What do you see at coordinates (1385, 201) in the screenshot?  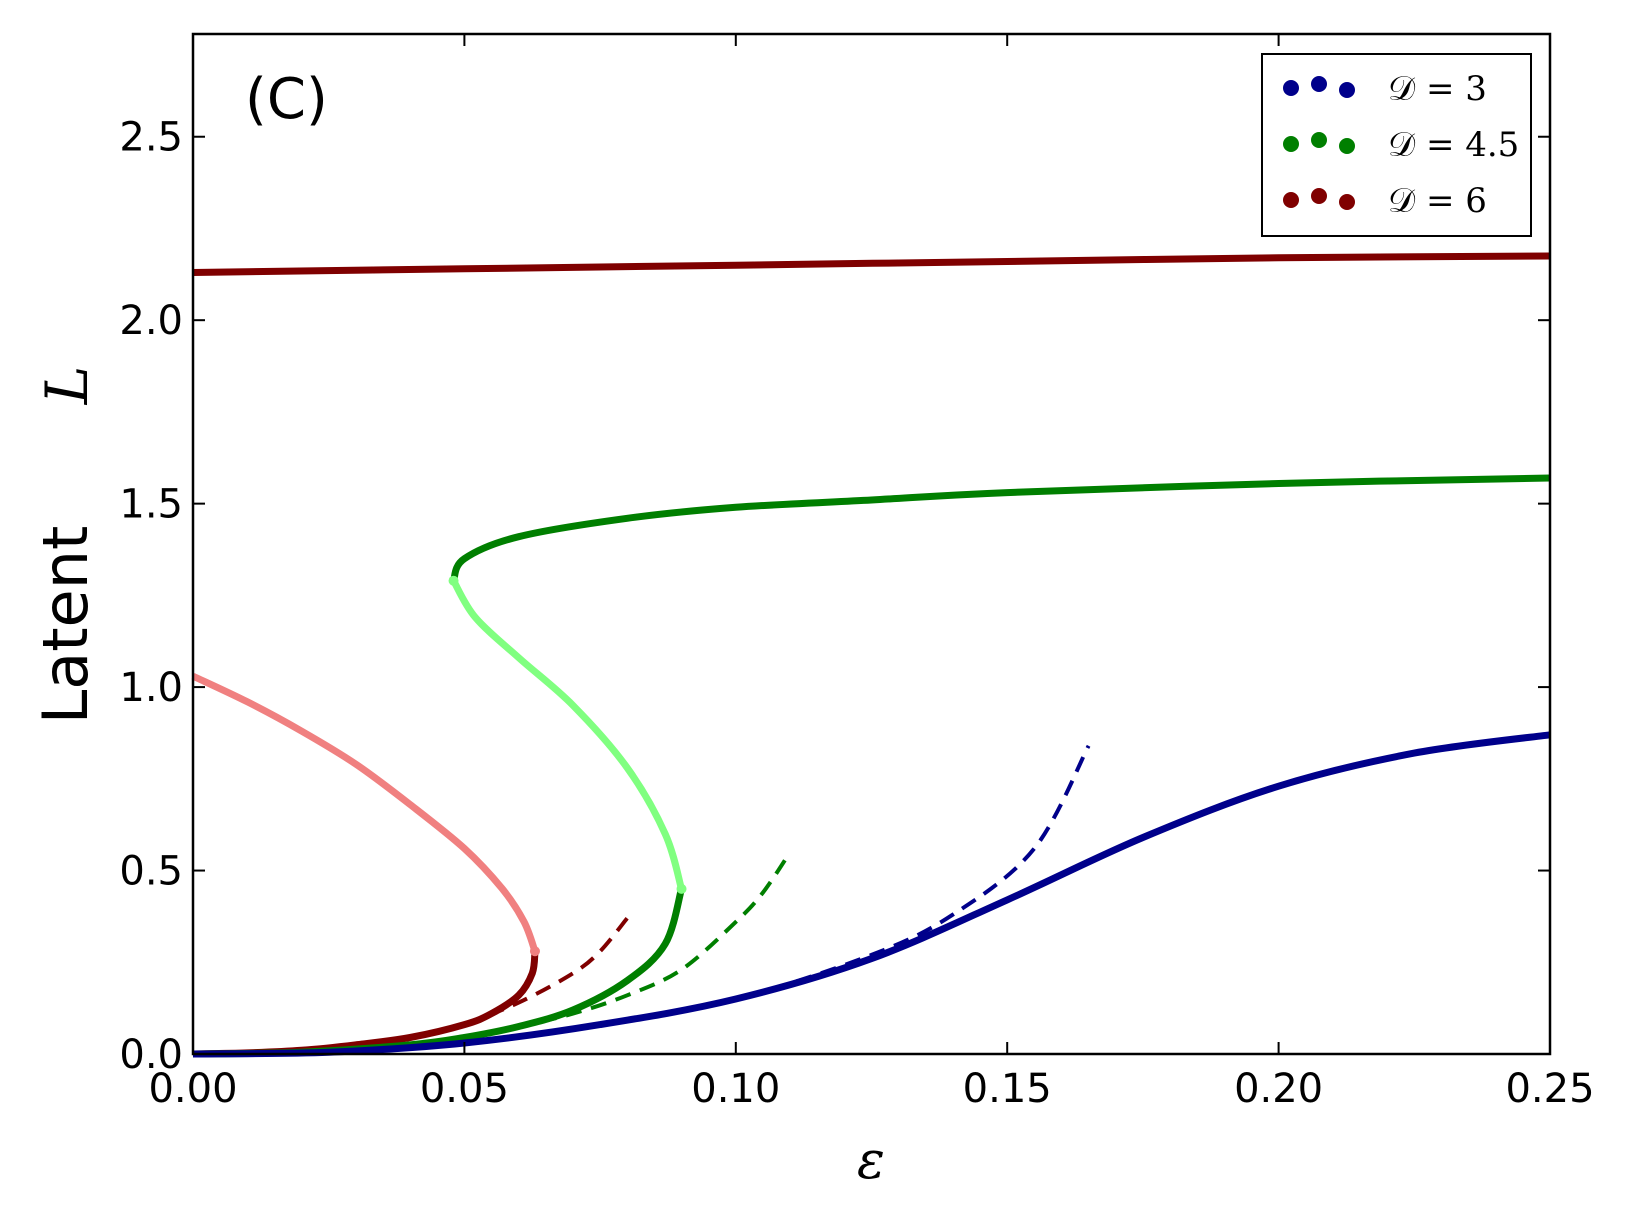 I see `legend-entry-3: 𝒟 = 6` at bounding box center [1385, 201].